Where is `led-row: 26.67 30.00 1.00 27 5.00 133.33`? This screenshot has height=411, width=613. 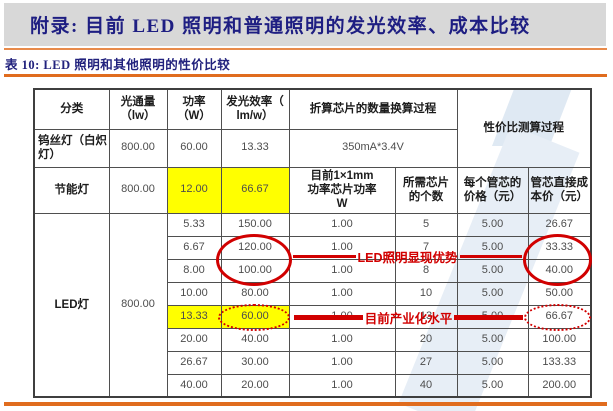 led-row: 26.67 30.00 1.00 27 5.00 133.33 is located at coordinates (313, 362).